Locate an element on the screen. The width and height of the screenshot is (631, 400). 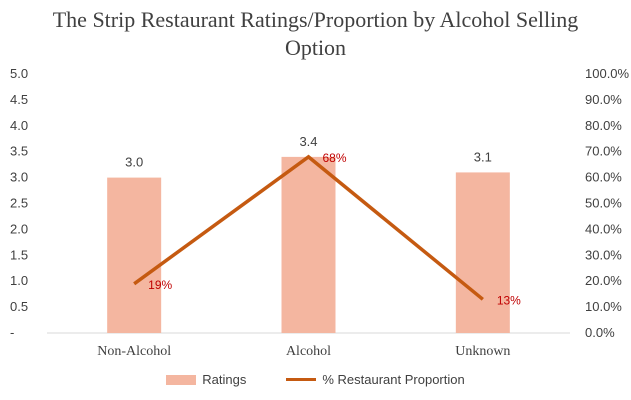
y-right-tick-label: 20.0% is located at coordinates (603, 280).